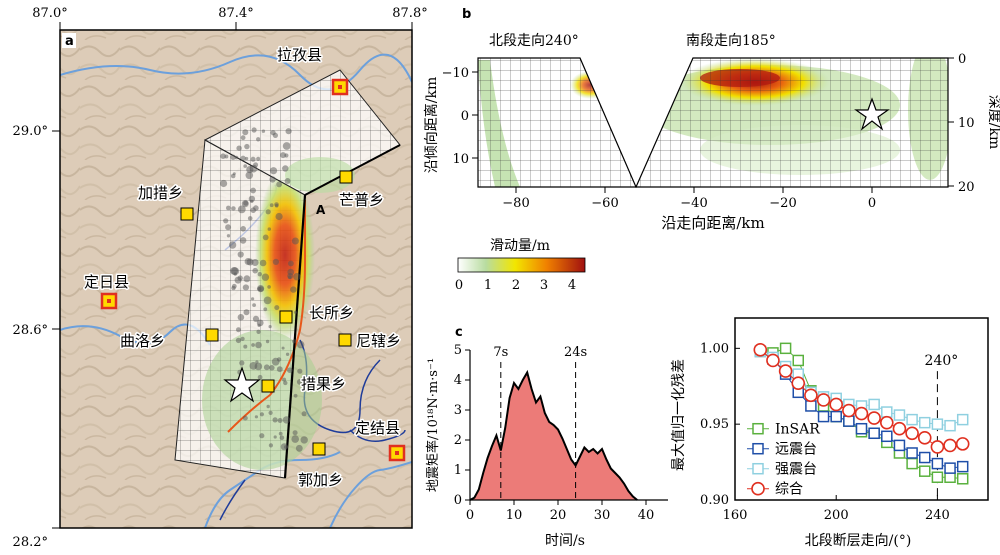  Describe the element at coordinates (731, 41) in the screenshot. I see `south-segment-title: 南段走向185°` at that location.